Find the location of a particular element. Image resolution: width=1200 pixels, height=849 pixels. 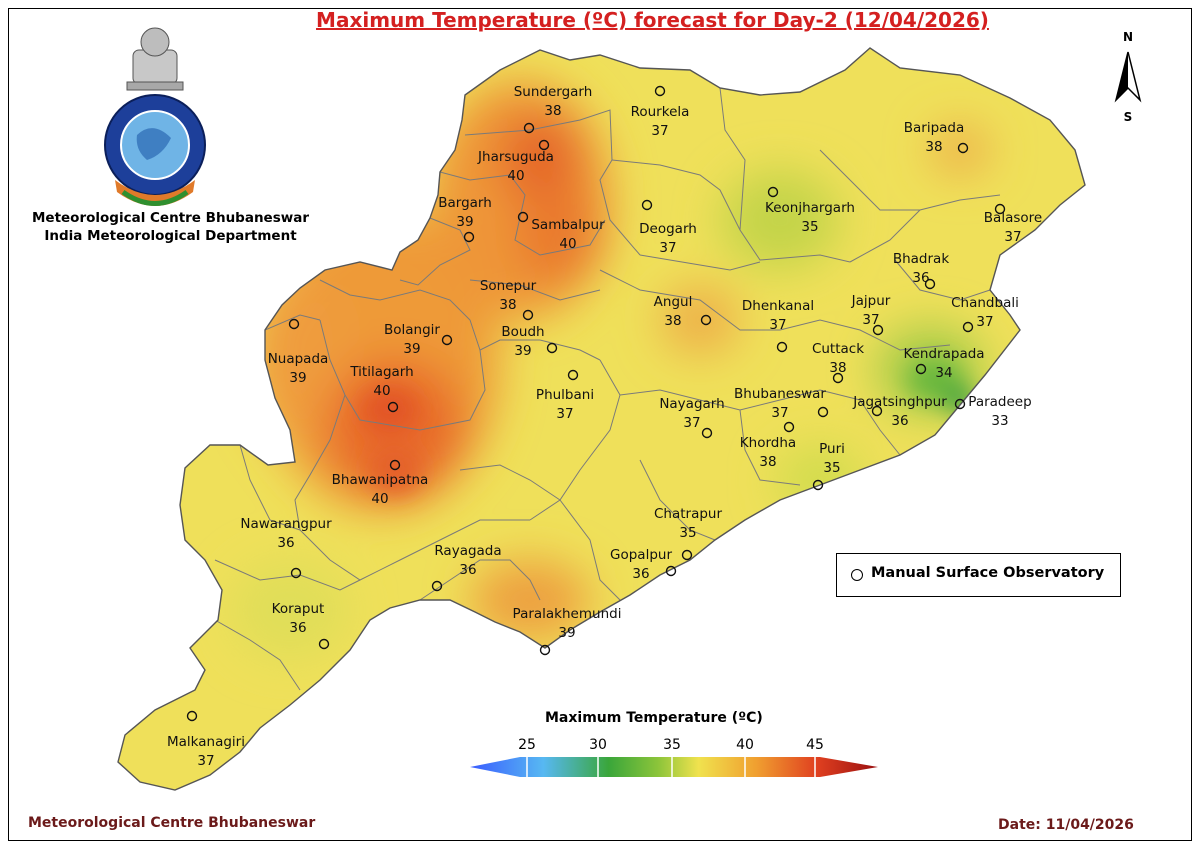

station-name: Paradeep is located at coordinates (999, 402).